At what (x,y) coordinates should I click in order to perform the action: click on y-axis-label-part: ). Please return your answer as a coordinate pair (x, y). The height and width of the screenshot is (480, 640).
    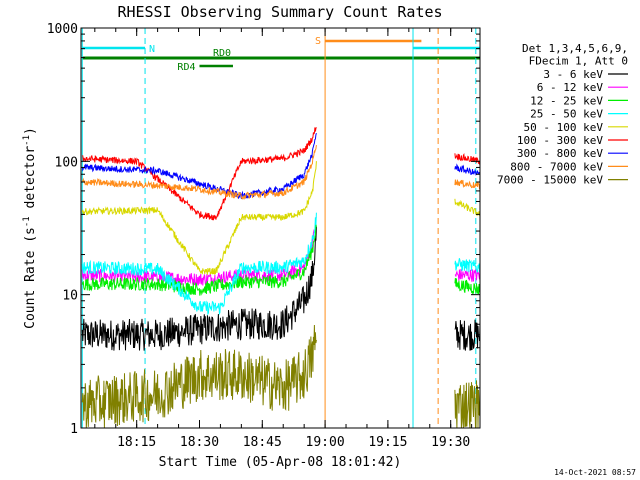
    Looking at the image, I should click on (30, 131).